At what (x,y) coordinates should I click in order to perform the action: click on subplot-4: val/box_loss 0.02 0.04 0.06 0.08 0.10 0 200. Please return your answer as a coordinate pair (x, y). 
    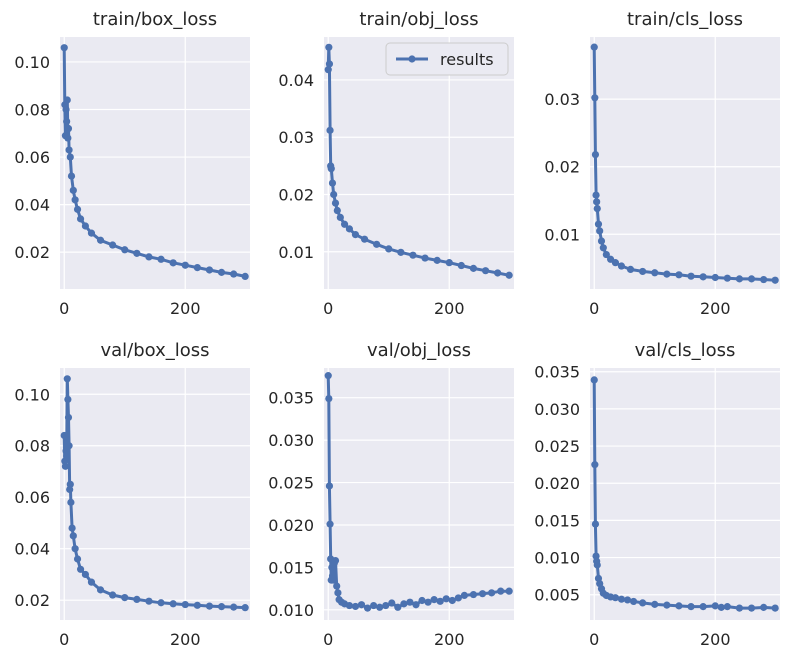
    Looking at the image, I should click on (132, 494).